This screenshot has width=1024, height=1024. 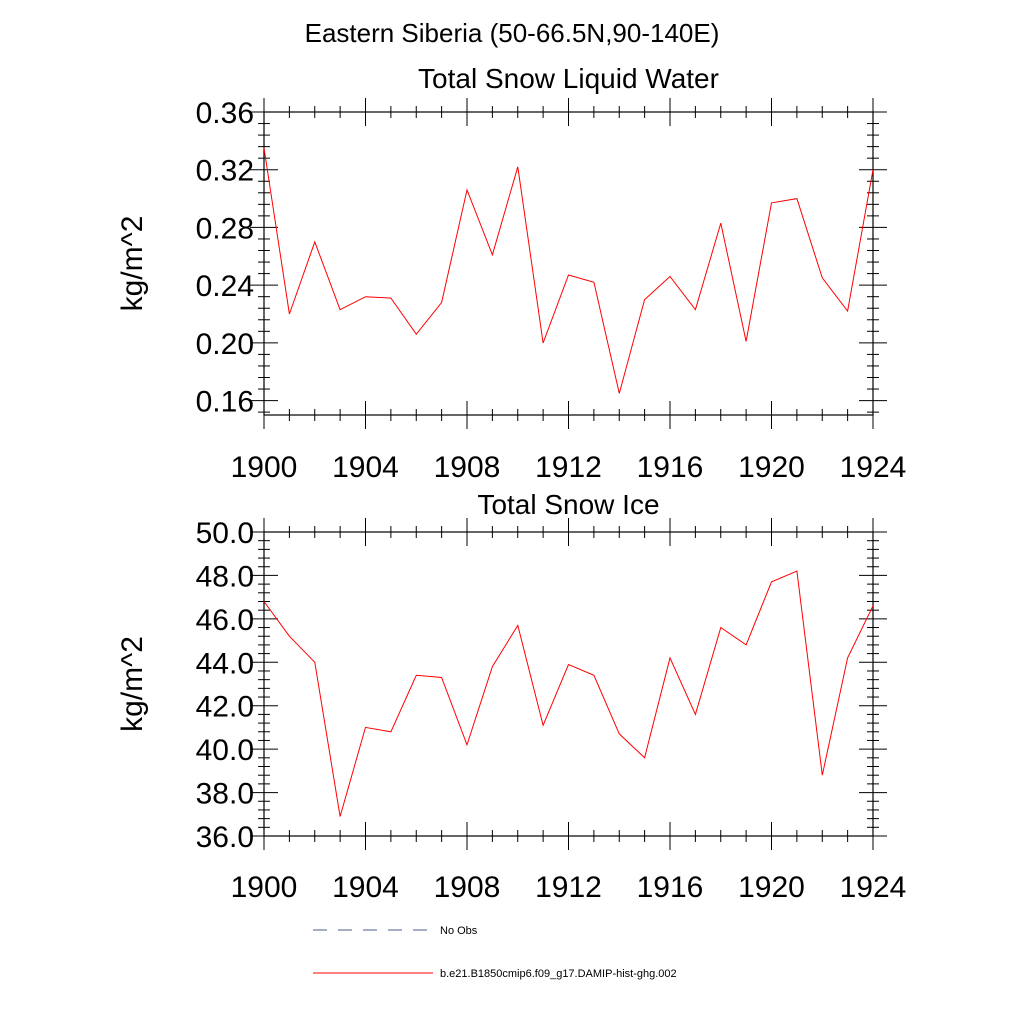 I want to click on legend-label: No Obs, so click(x=459, y=931).